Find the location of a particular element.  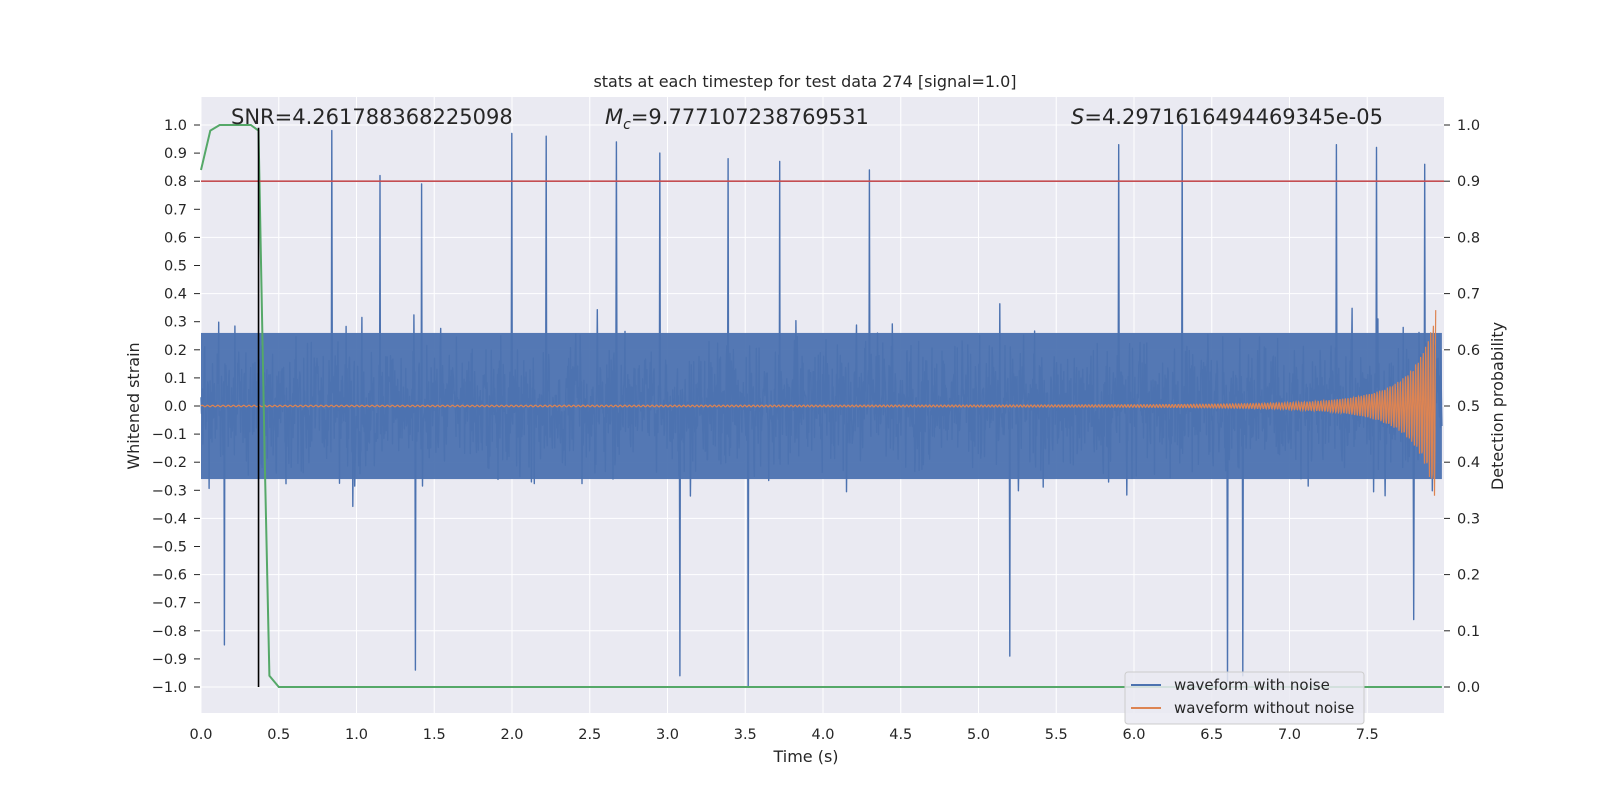

y-tick-label: 0.0 is located at coordinates (175, 407).